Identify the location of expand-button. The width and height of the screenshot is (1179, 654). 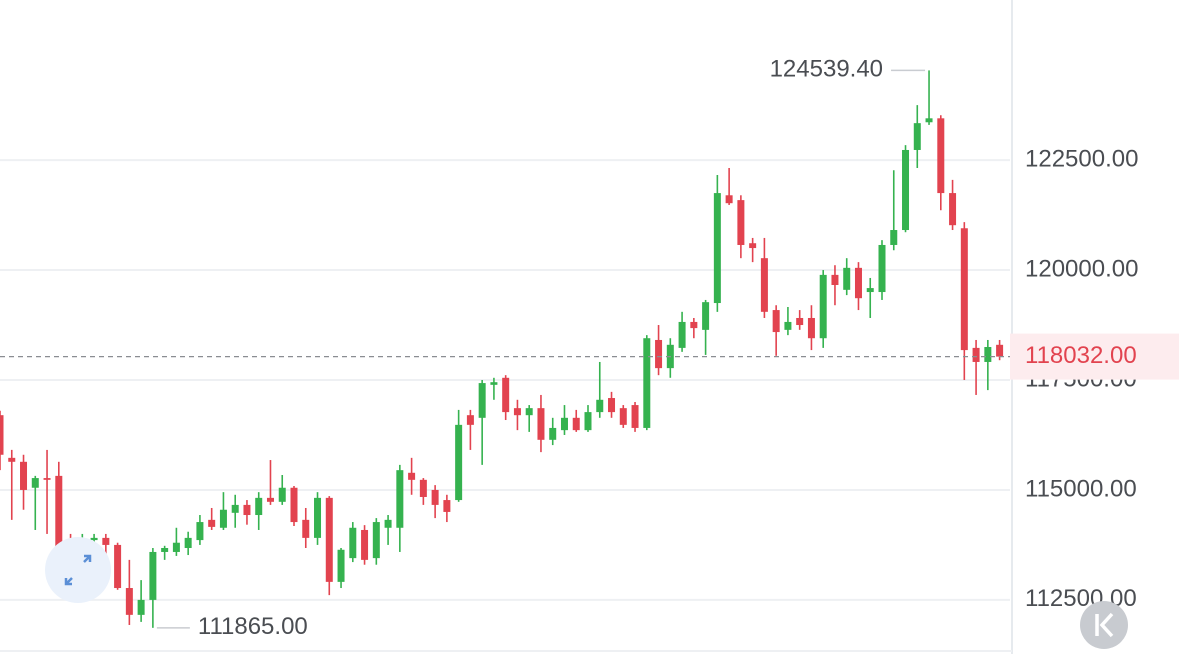
(78, 570).